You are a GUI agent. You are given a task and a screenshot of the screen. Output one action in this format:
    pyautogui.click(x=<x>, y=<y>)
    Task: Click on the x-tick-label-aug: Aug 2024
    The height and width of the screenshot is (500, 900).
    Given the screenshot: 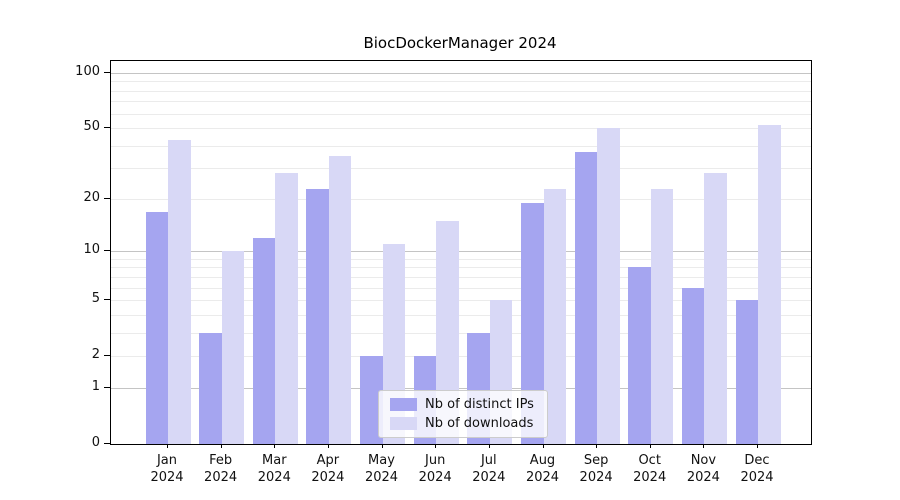 What is the action you would take?
    pyautogui.click(x=542, y=469)
    